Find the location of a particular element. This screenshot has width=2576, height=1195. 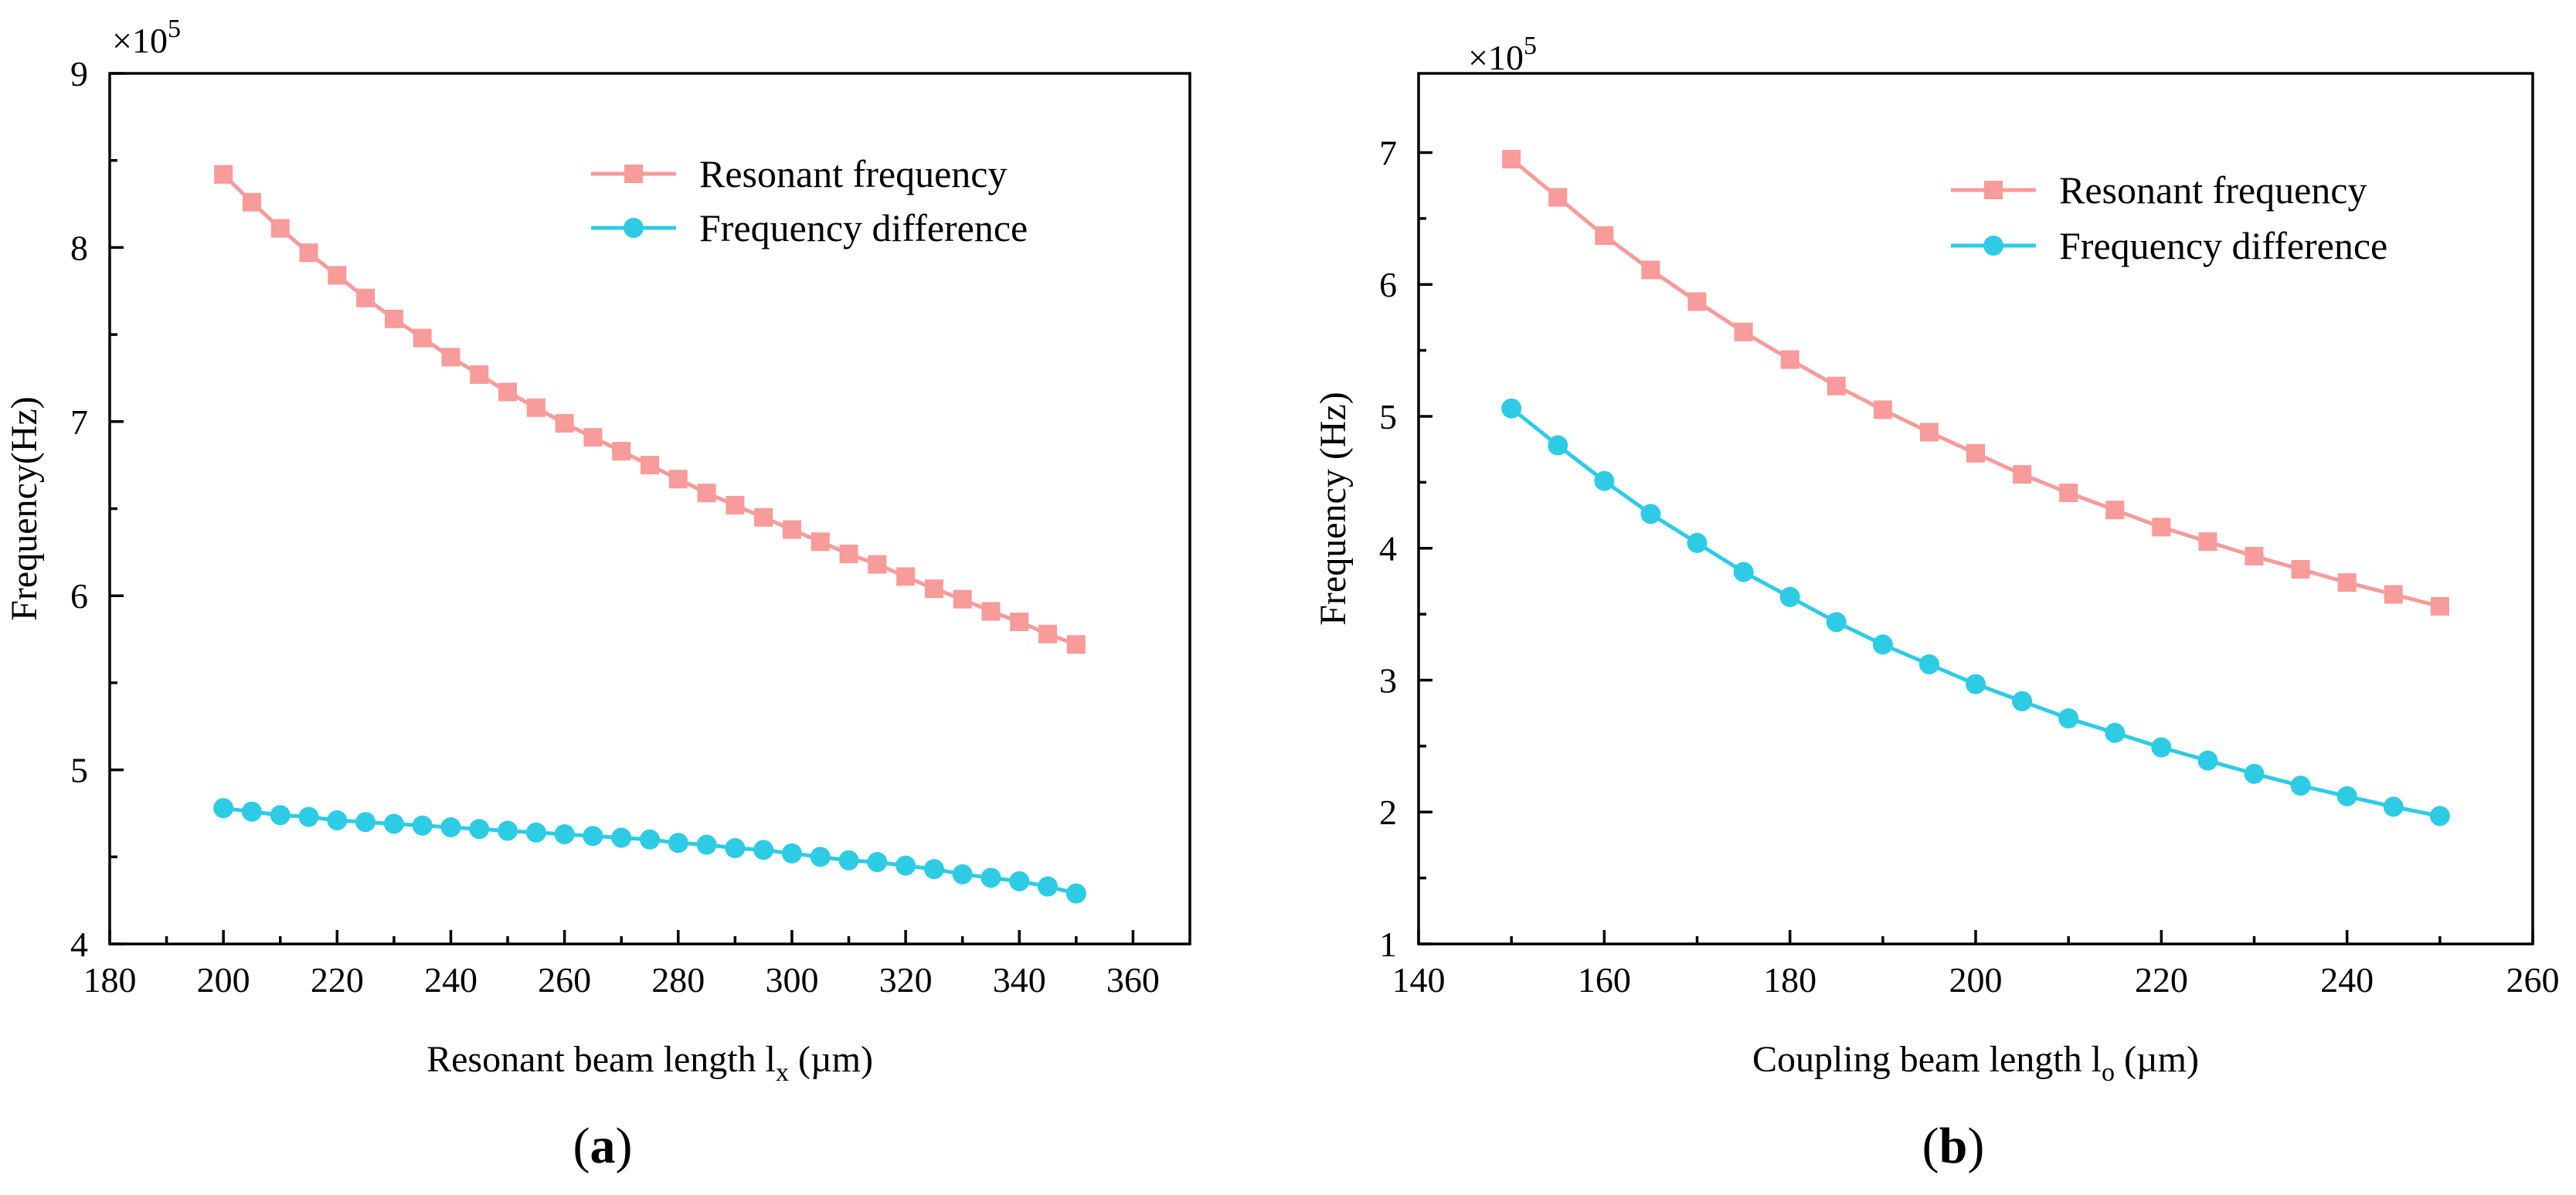

panel-b-x-axis-label: Coupling beam length lo (µm) is located at coordinates (1975, 1063).